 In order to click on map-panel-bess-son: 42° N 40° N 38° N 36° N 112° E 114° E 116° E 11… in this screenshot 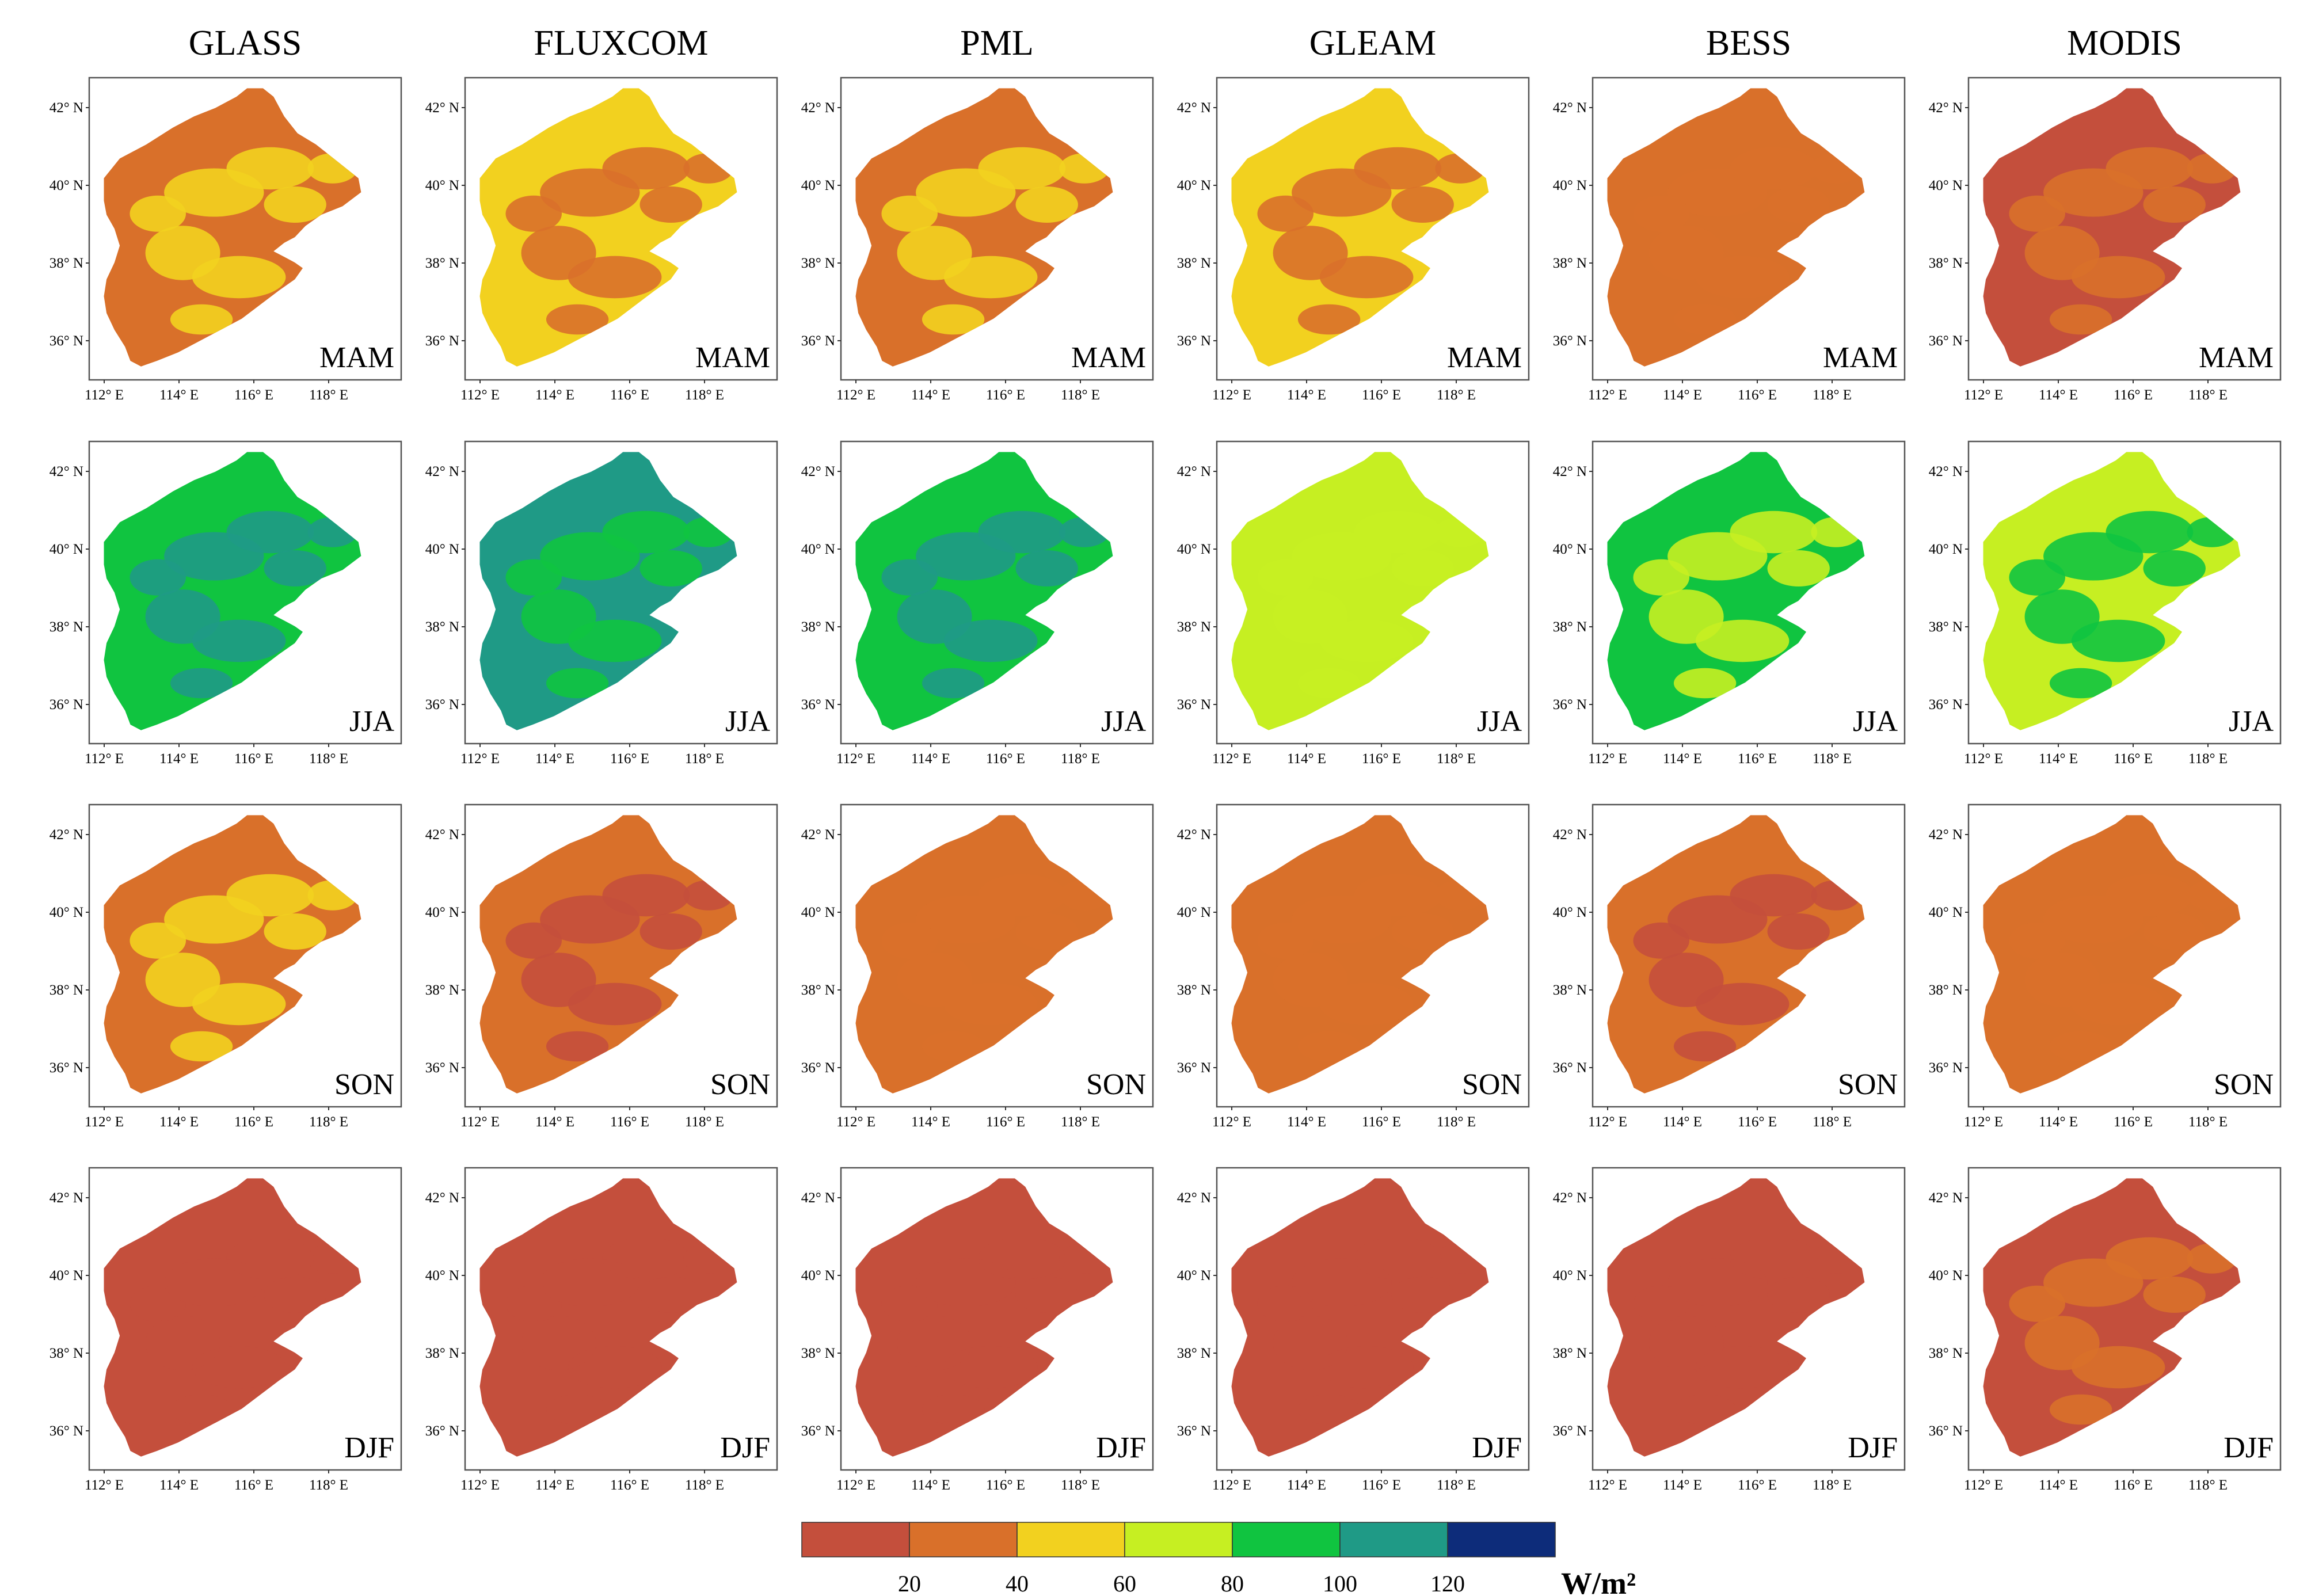, I will do `click(1729, 966)`.